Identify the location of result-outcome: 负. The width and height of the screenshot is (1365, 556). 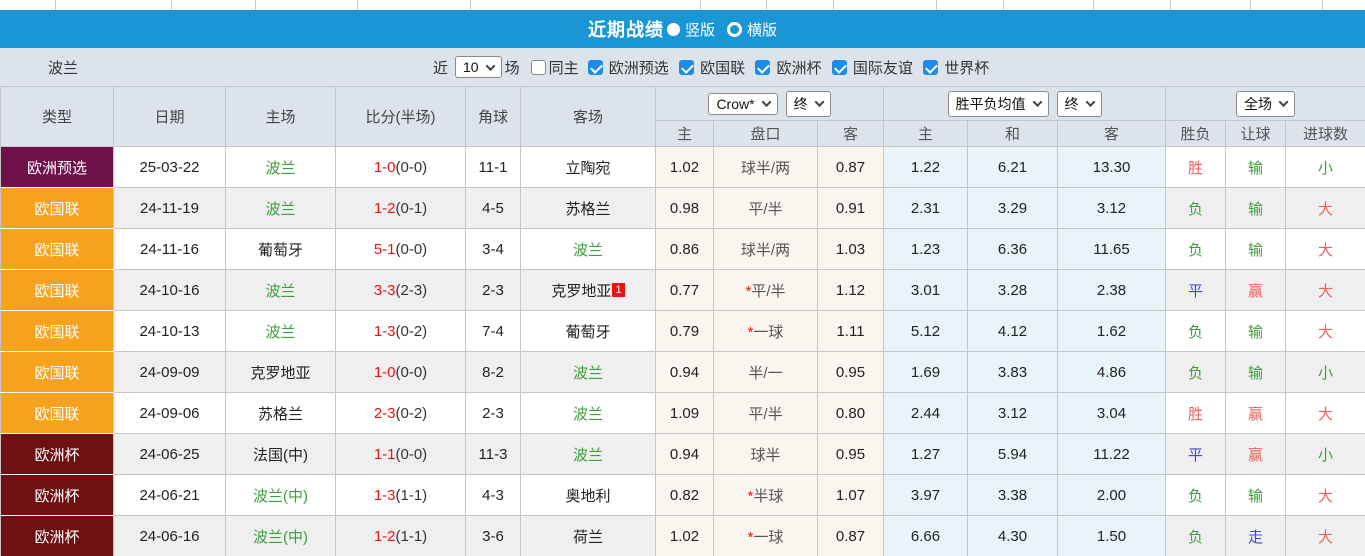
(1196, 208).